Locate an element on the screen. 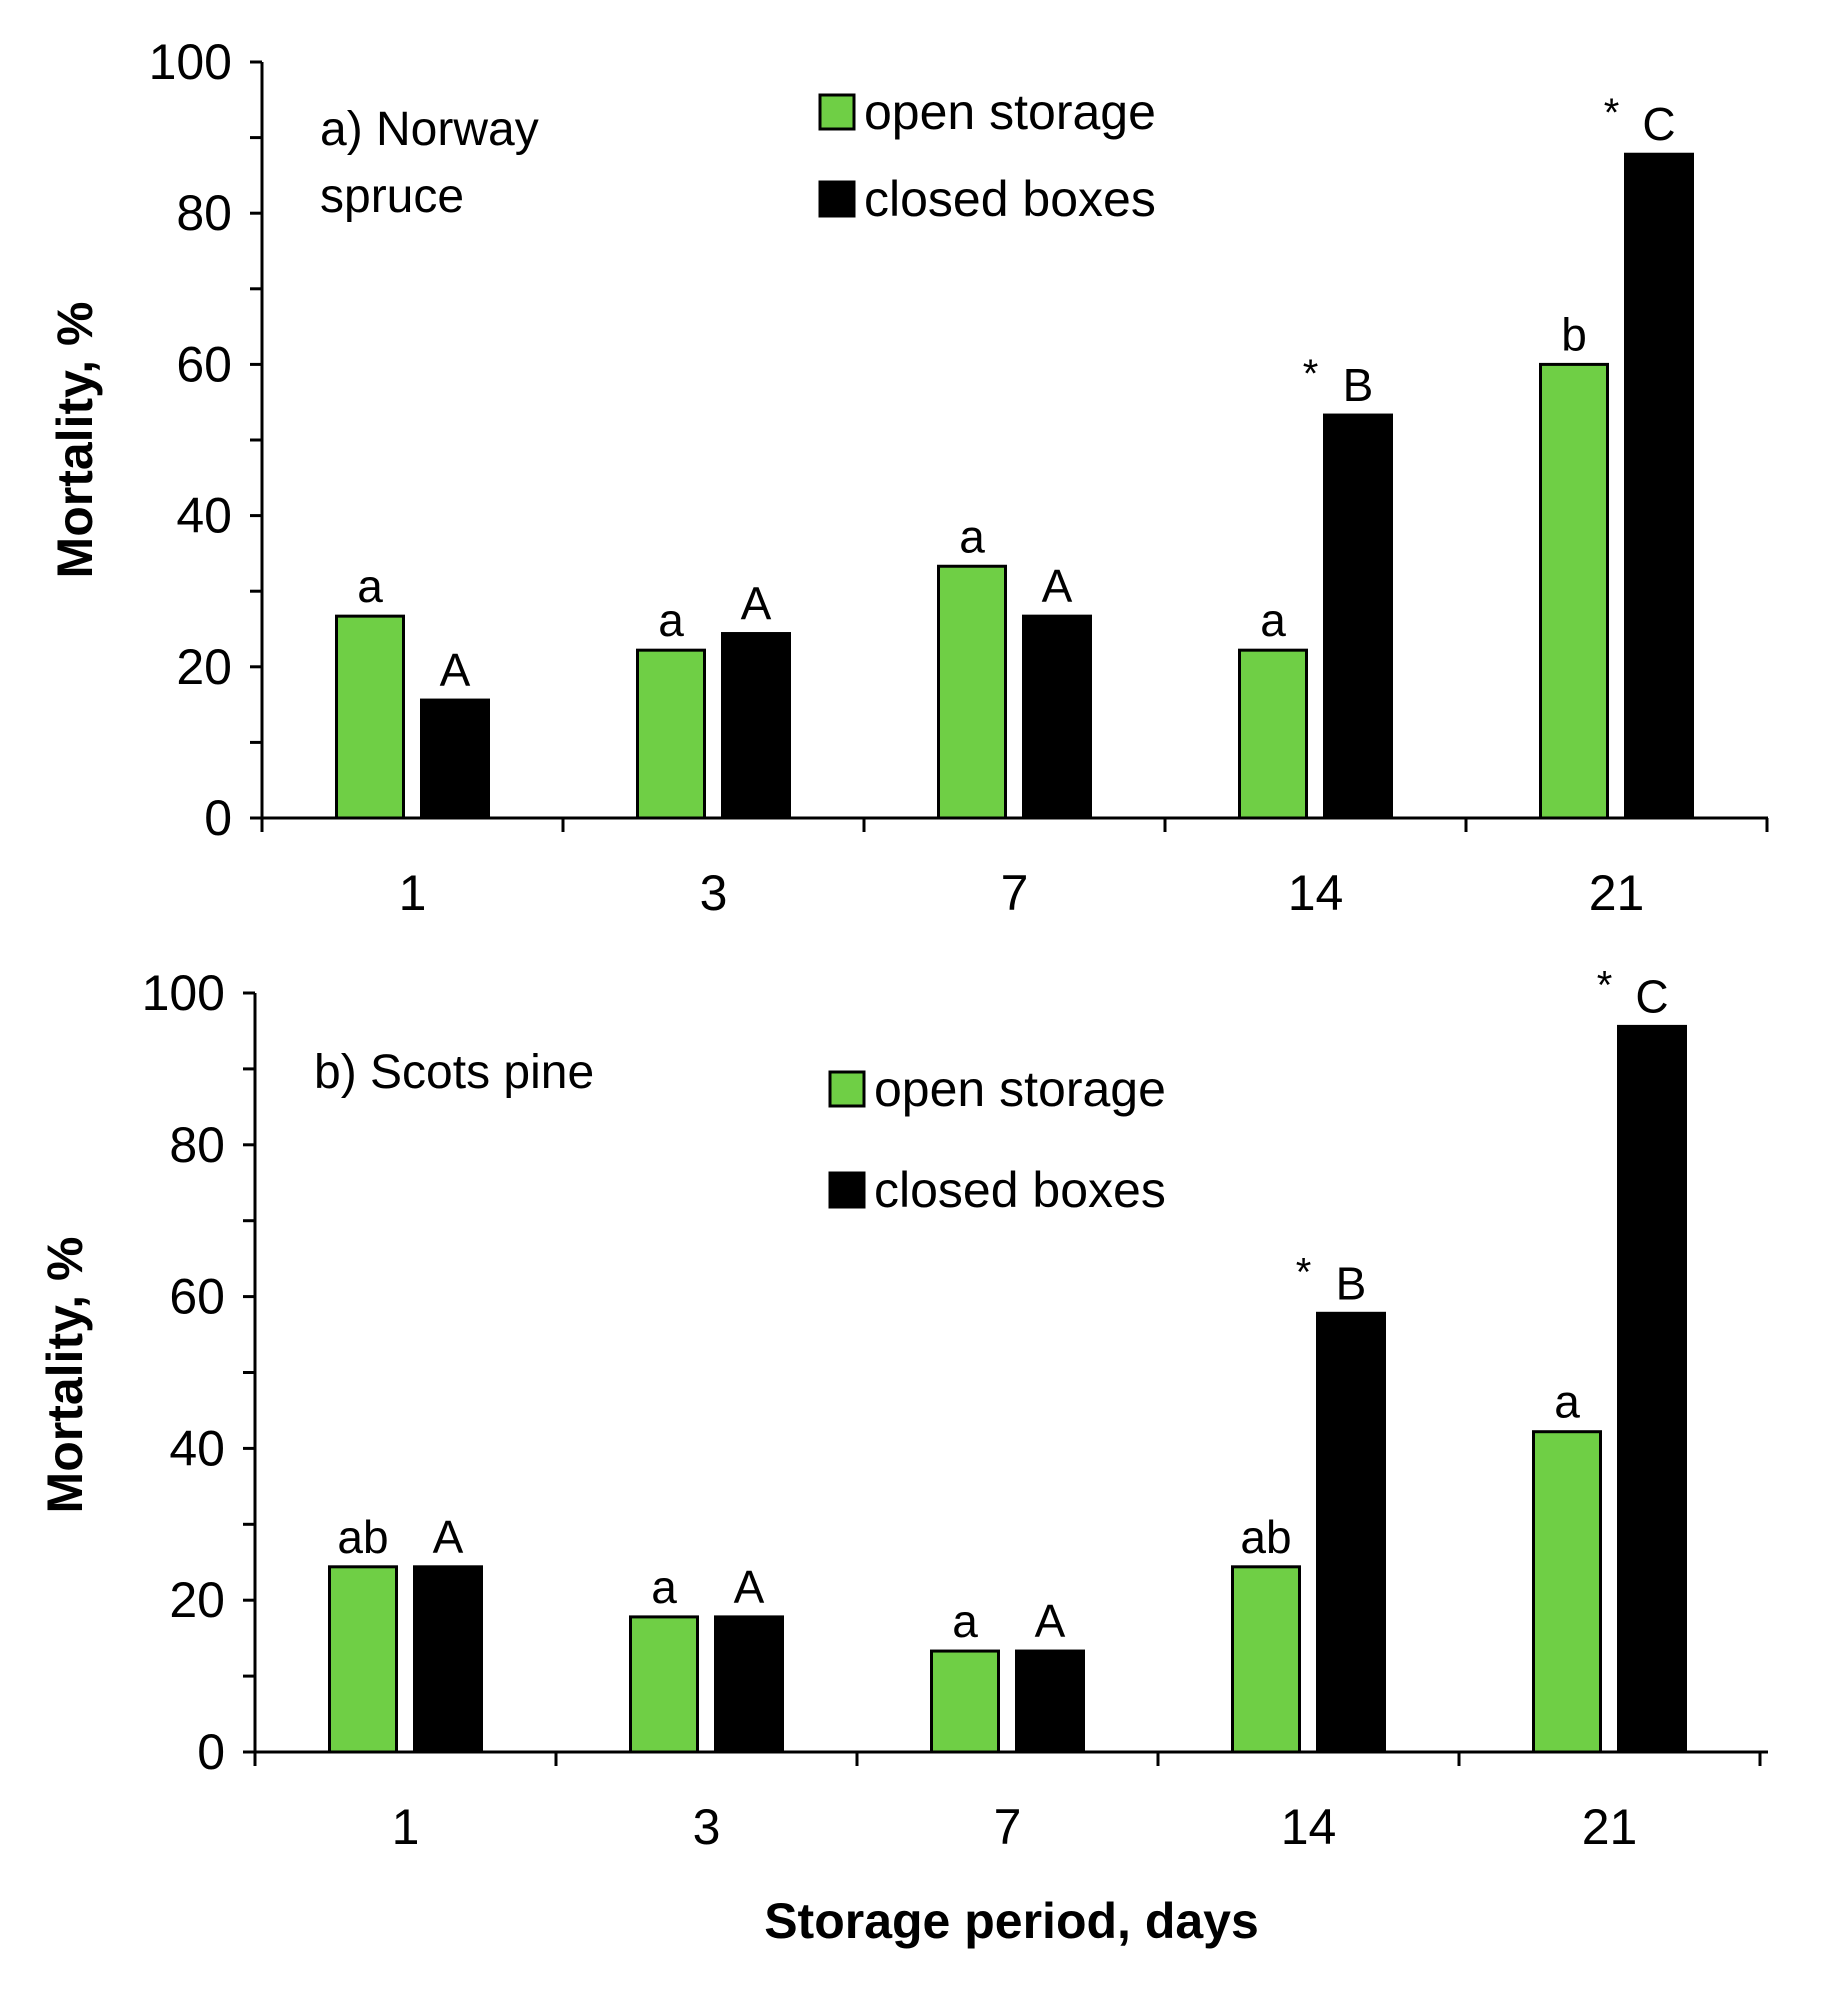 The height and width of the screenshot is (1989, 1821). bar-letter: b is located at coordinates (1574, 334).